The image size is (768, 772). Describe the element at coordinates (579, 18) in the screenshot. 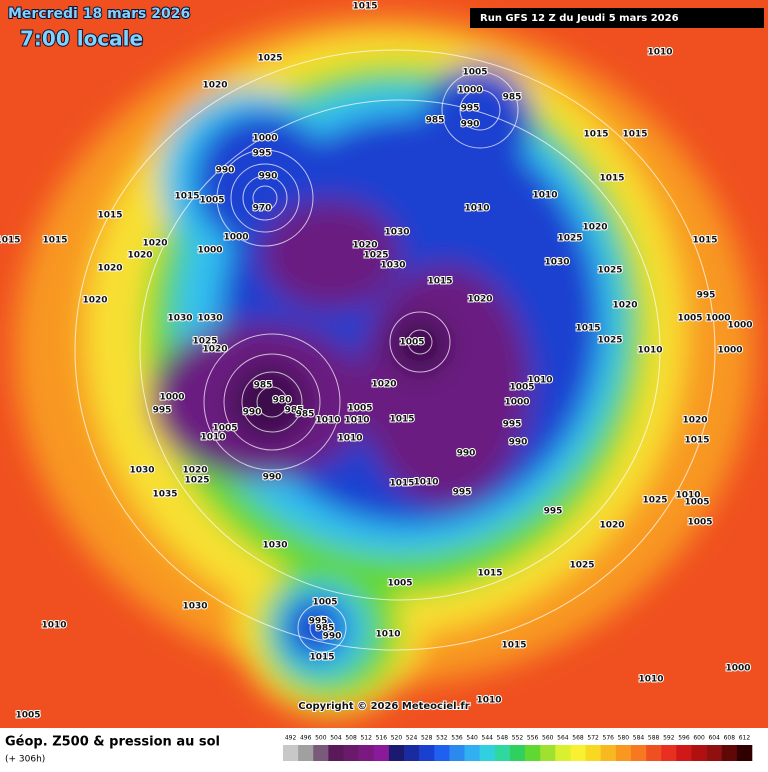

I see `run-info: Run GFS 12 Z du Jeudi 5 mars 2026` at that location.